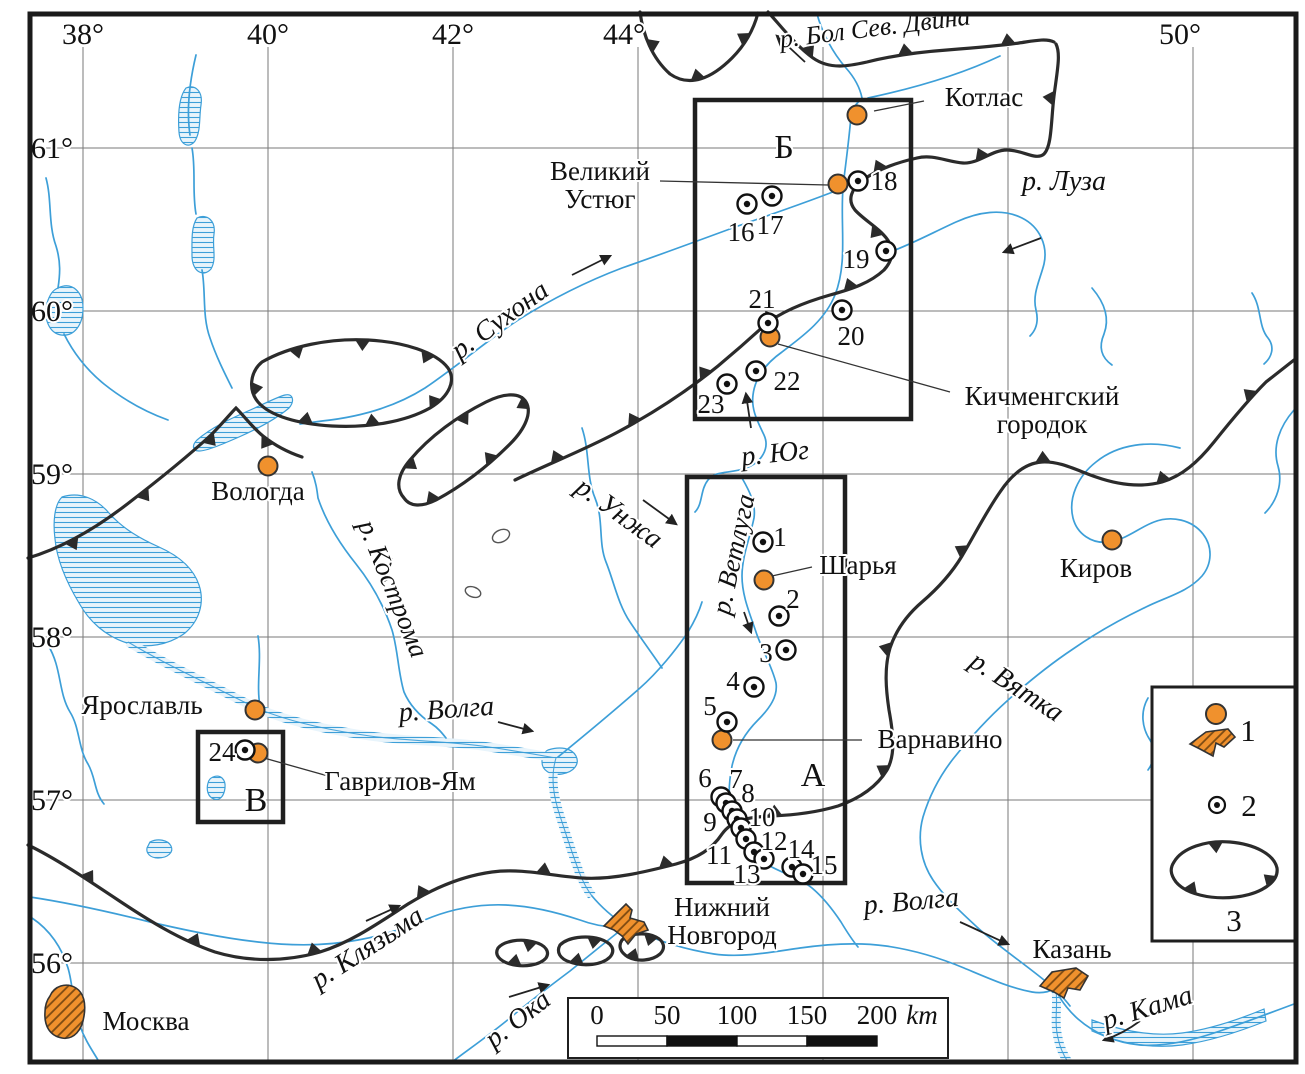 Image resolution: width=1305 pixels, height=1074 pixels. Describe the element at coordinates (572, 827) in the screenshot. I see `river-volga-reservoir-line` at that location.